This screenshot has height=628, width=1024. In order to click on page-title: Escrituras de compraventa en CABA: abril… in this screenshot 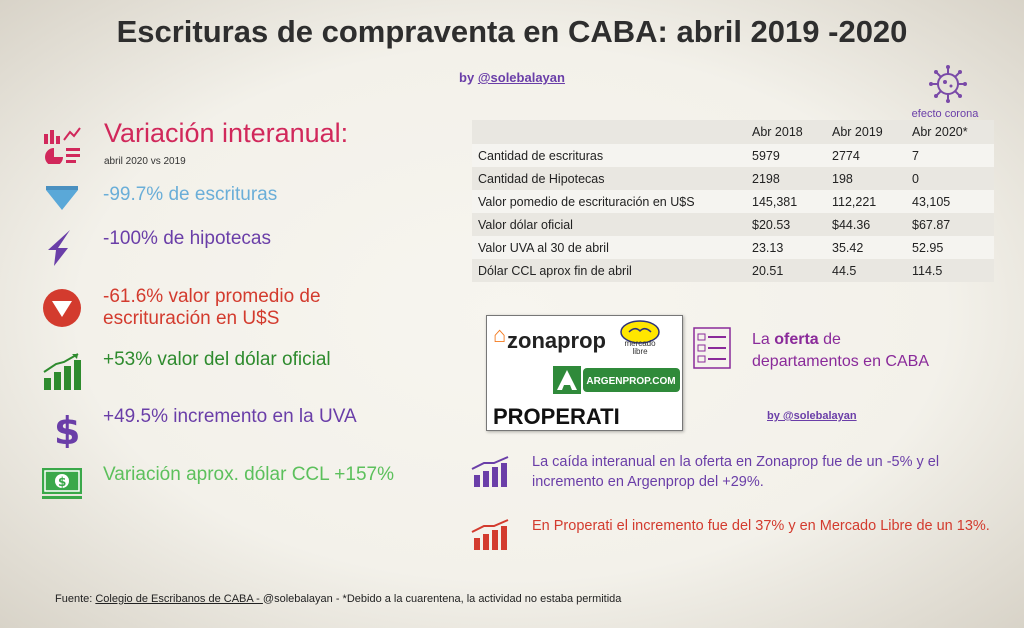, I will do `click(512, 31)`.